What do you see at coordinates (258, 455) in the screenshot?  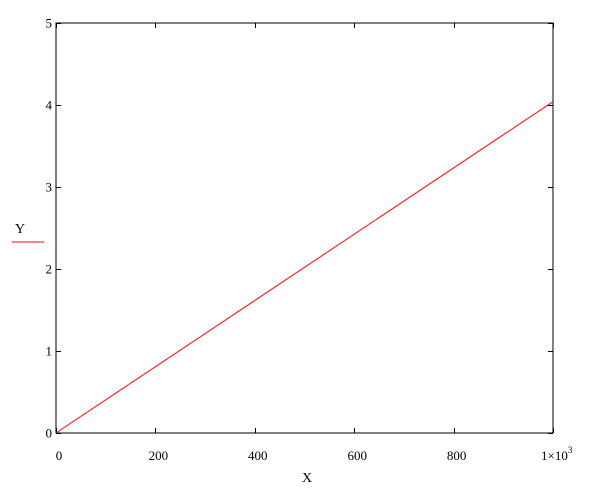 I see `x-tick-label: 400` at bounding box center [258, 455].